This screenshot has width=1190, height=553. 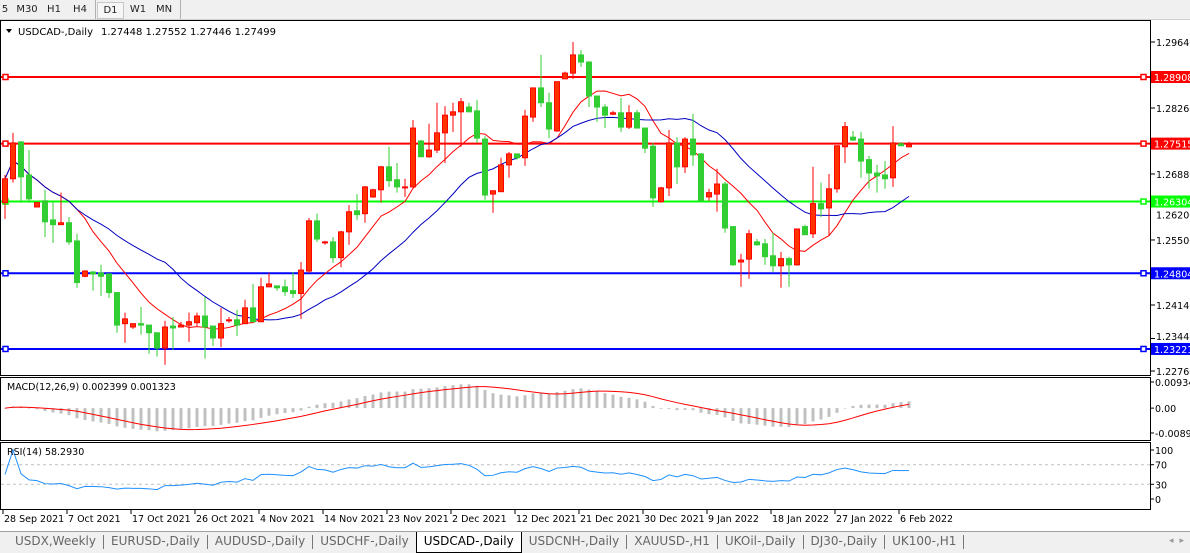 I want to click on collapse-triangle-icon, so click(x=9, y=31).